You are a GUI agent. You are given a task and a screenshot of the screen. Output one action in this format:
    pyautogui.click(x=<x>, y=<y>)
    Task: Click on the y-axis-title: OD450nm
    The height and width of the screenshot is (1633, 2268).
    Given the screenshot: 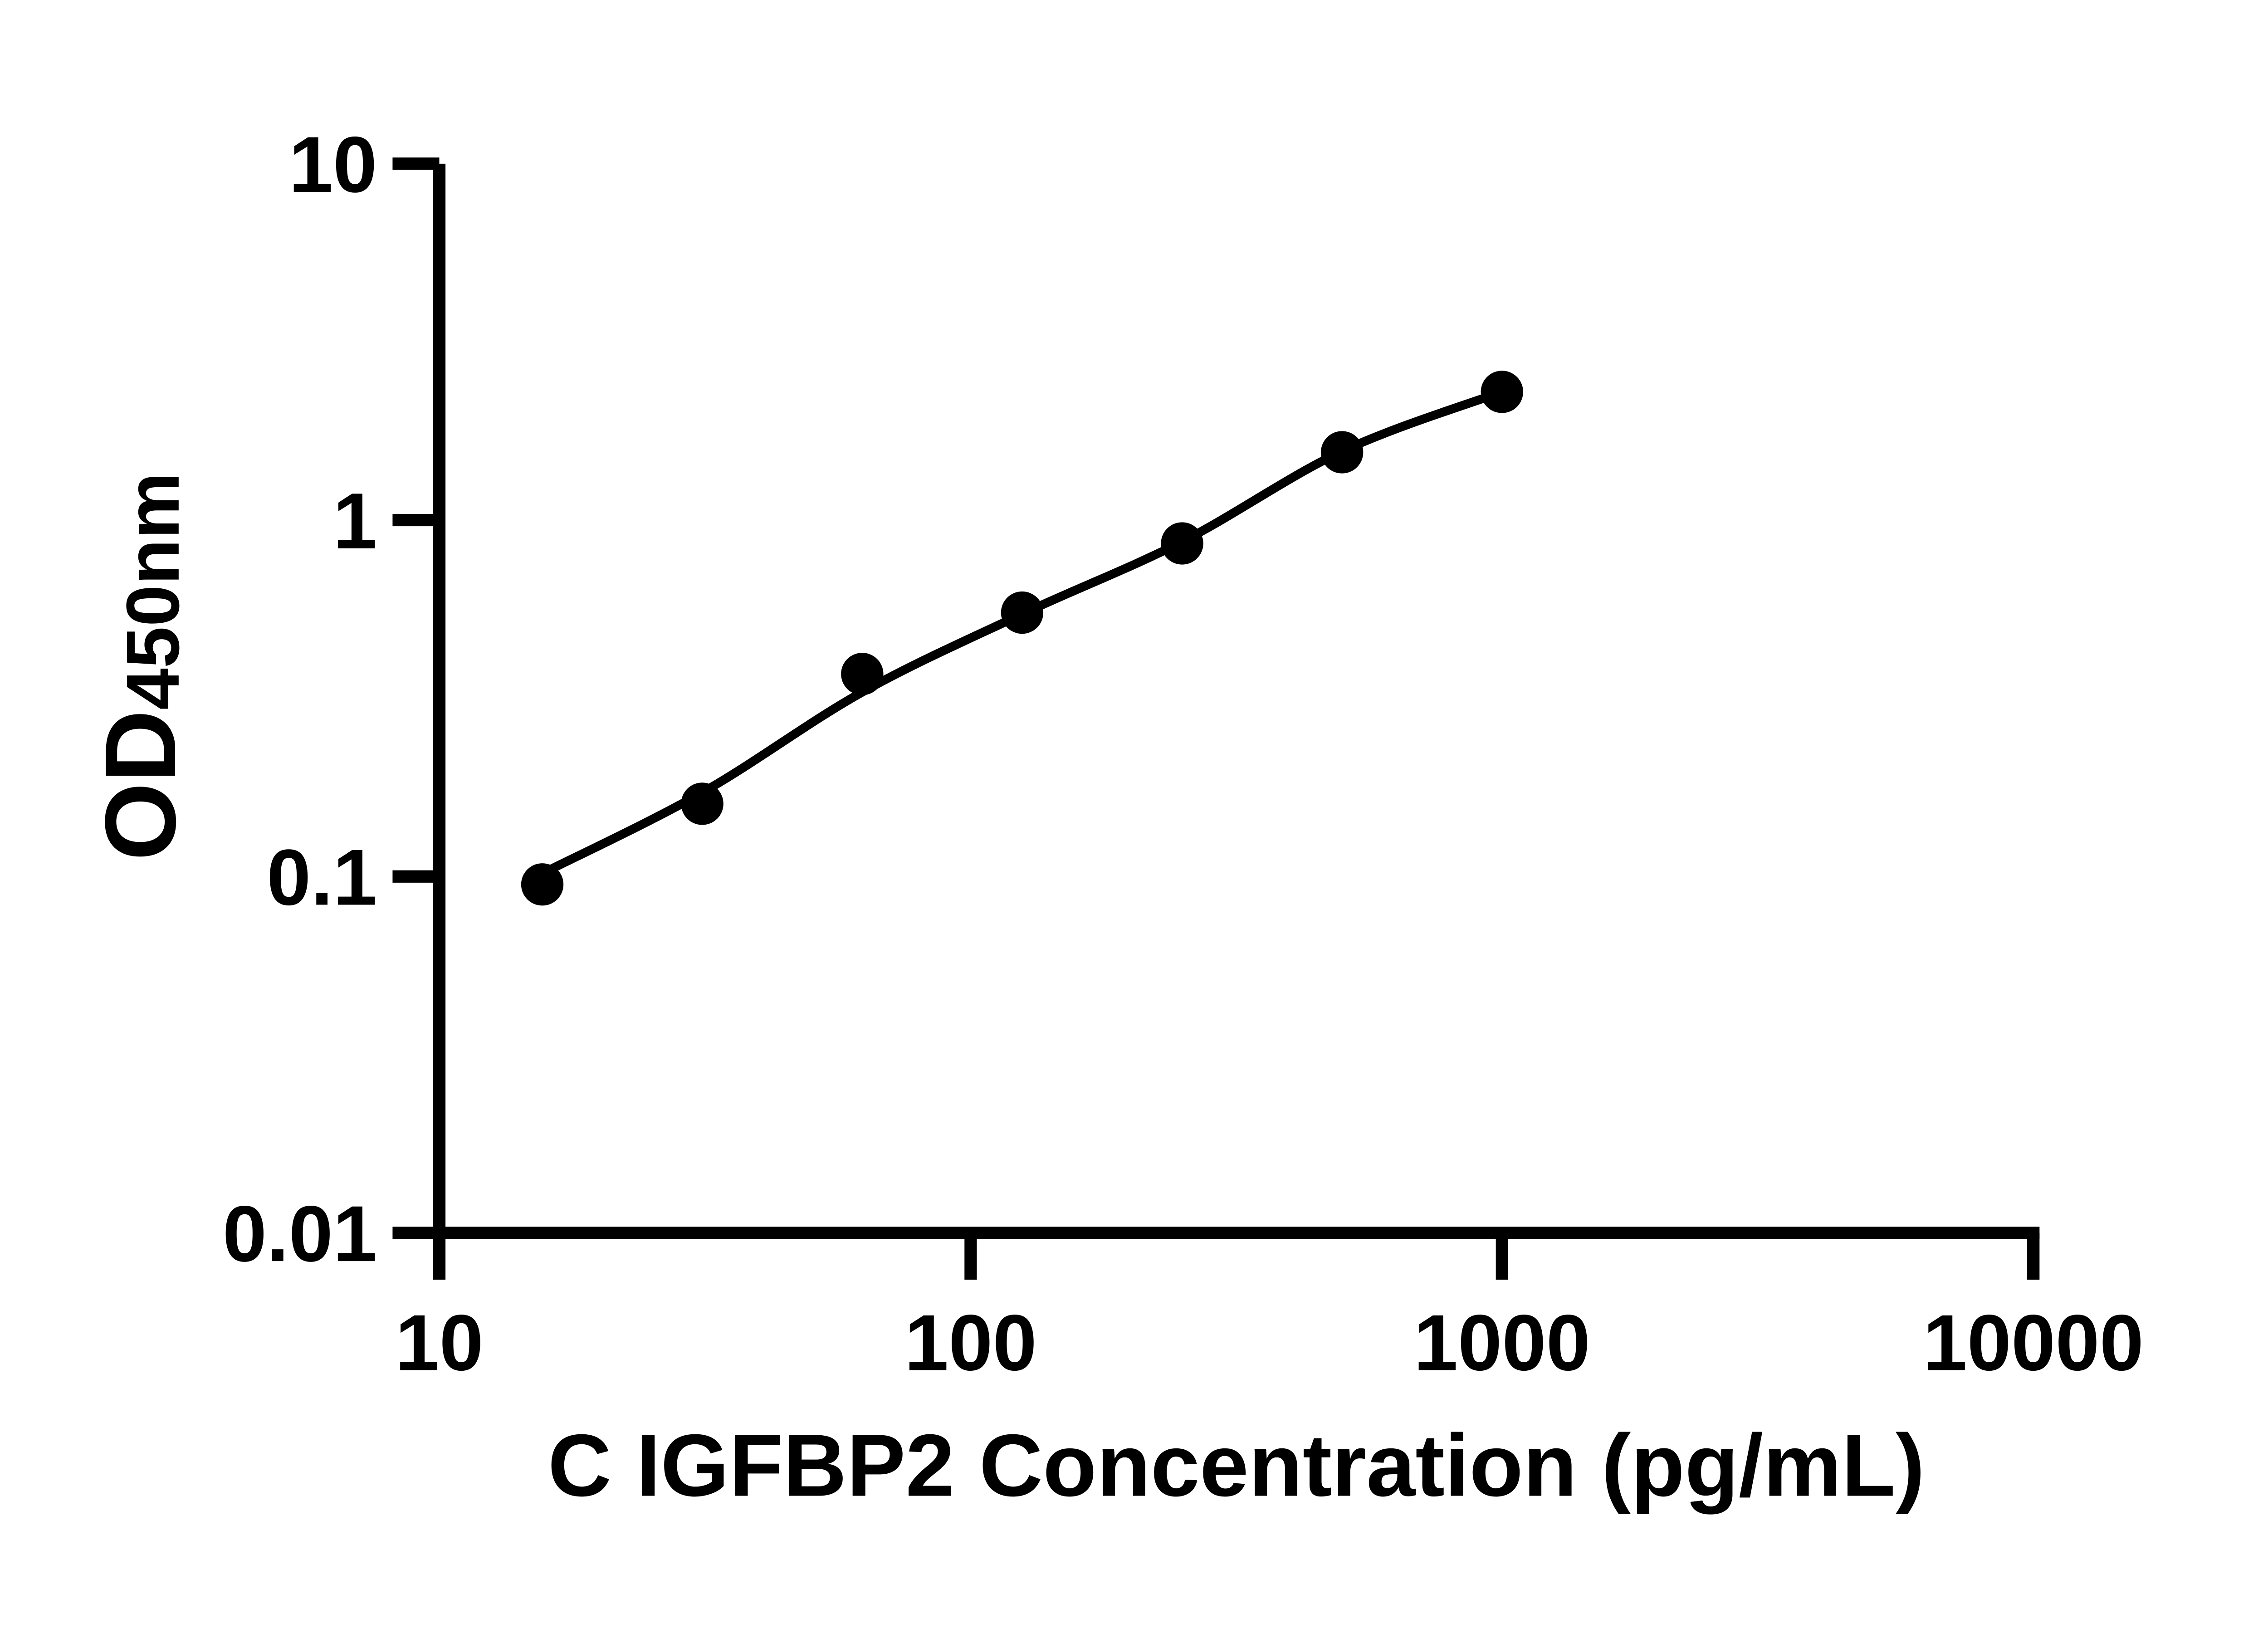 What is the action you would take?
    pyautogui.click(x=140, y=666)
    